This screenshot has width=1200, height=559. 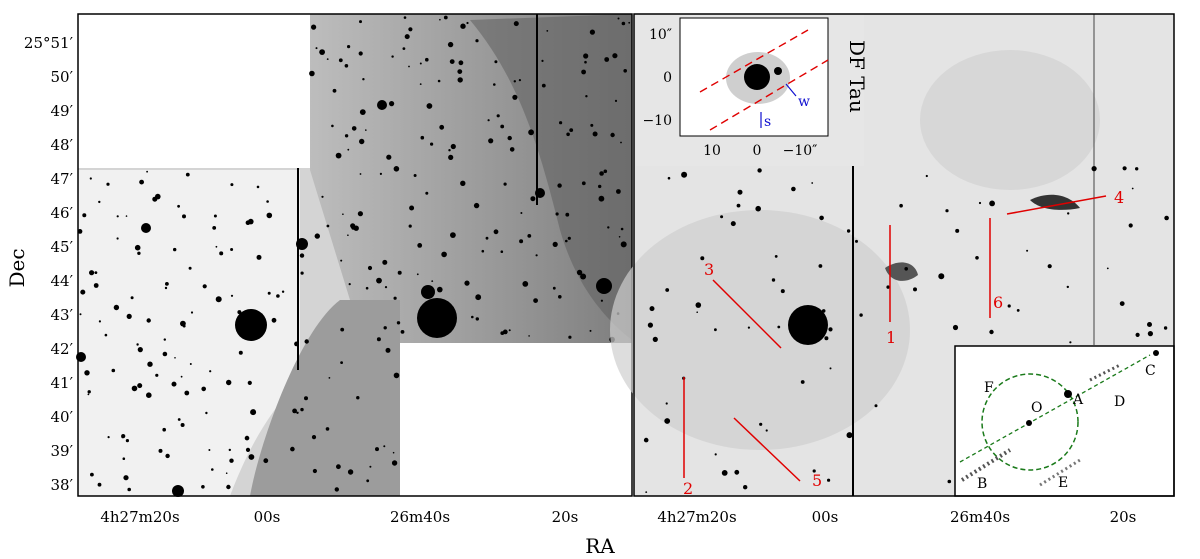 What do you see at coordinates (712, 151) in the screenshot?
I see `inset-xtick-left: 10` at bounding box center [712, 151].